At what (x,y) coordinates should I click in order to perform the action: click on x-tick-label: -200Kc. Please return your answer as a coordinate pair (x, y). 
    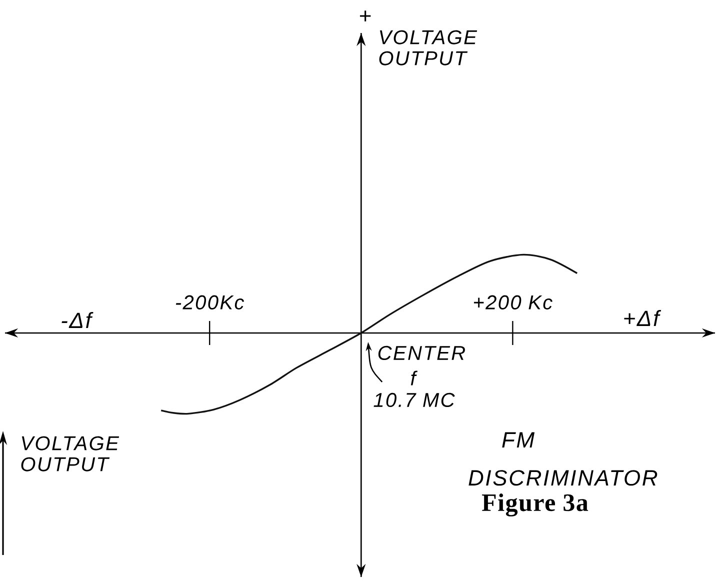
    Looking at the image, I should click on (210, 302).